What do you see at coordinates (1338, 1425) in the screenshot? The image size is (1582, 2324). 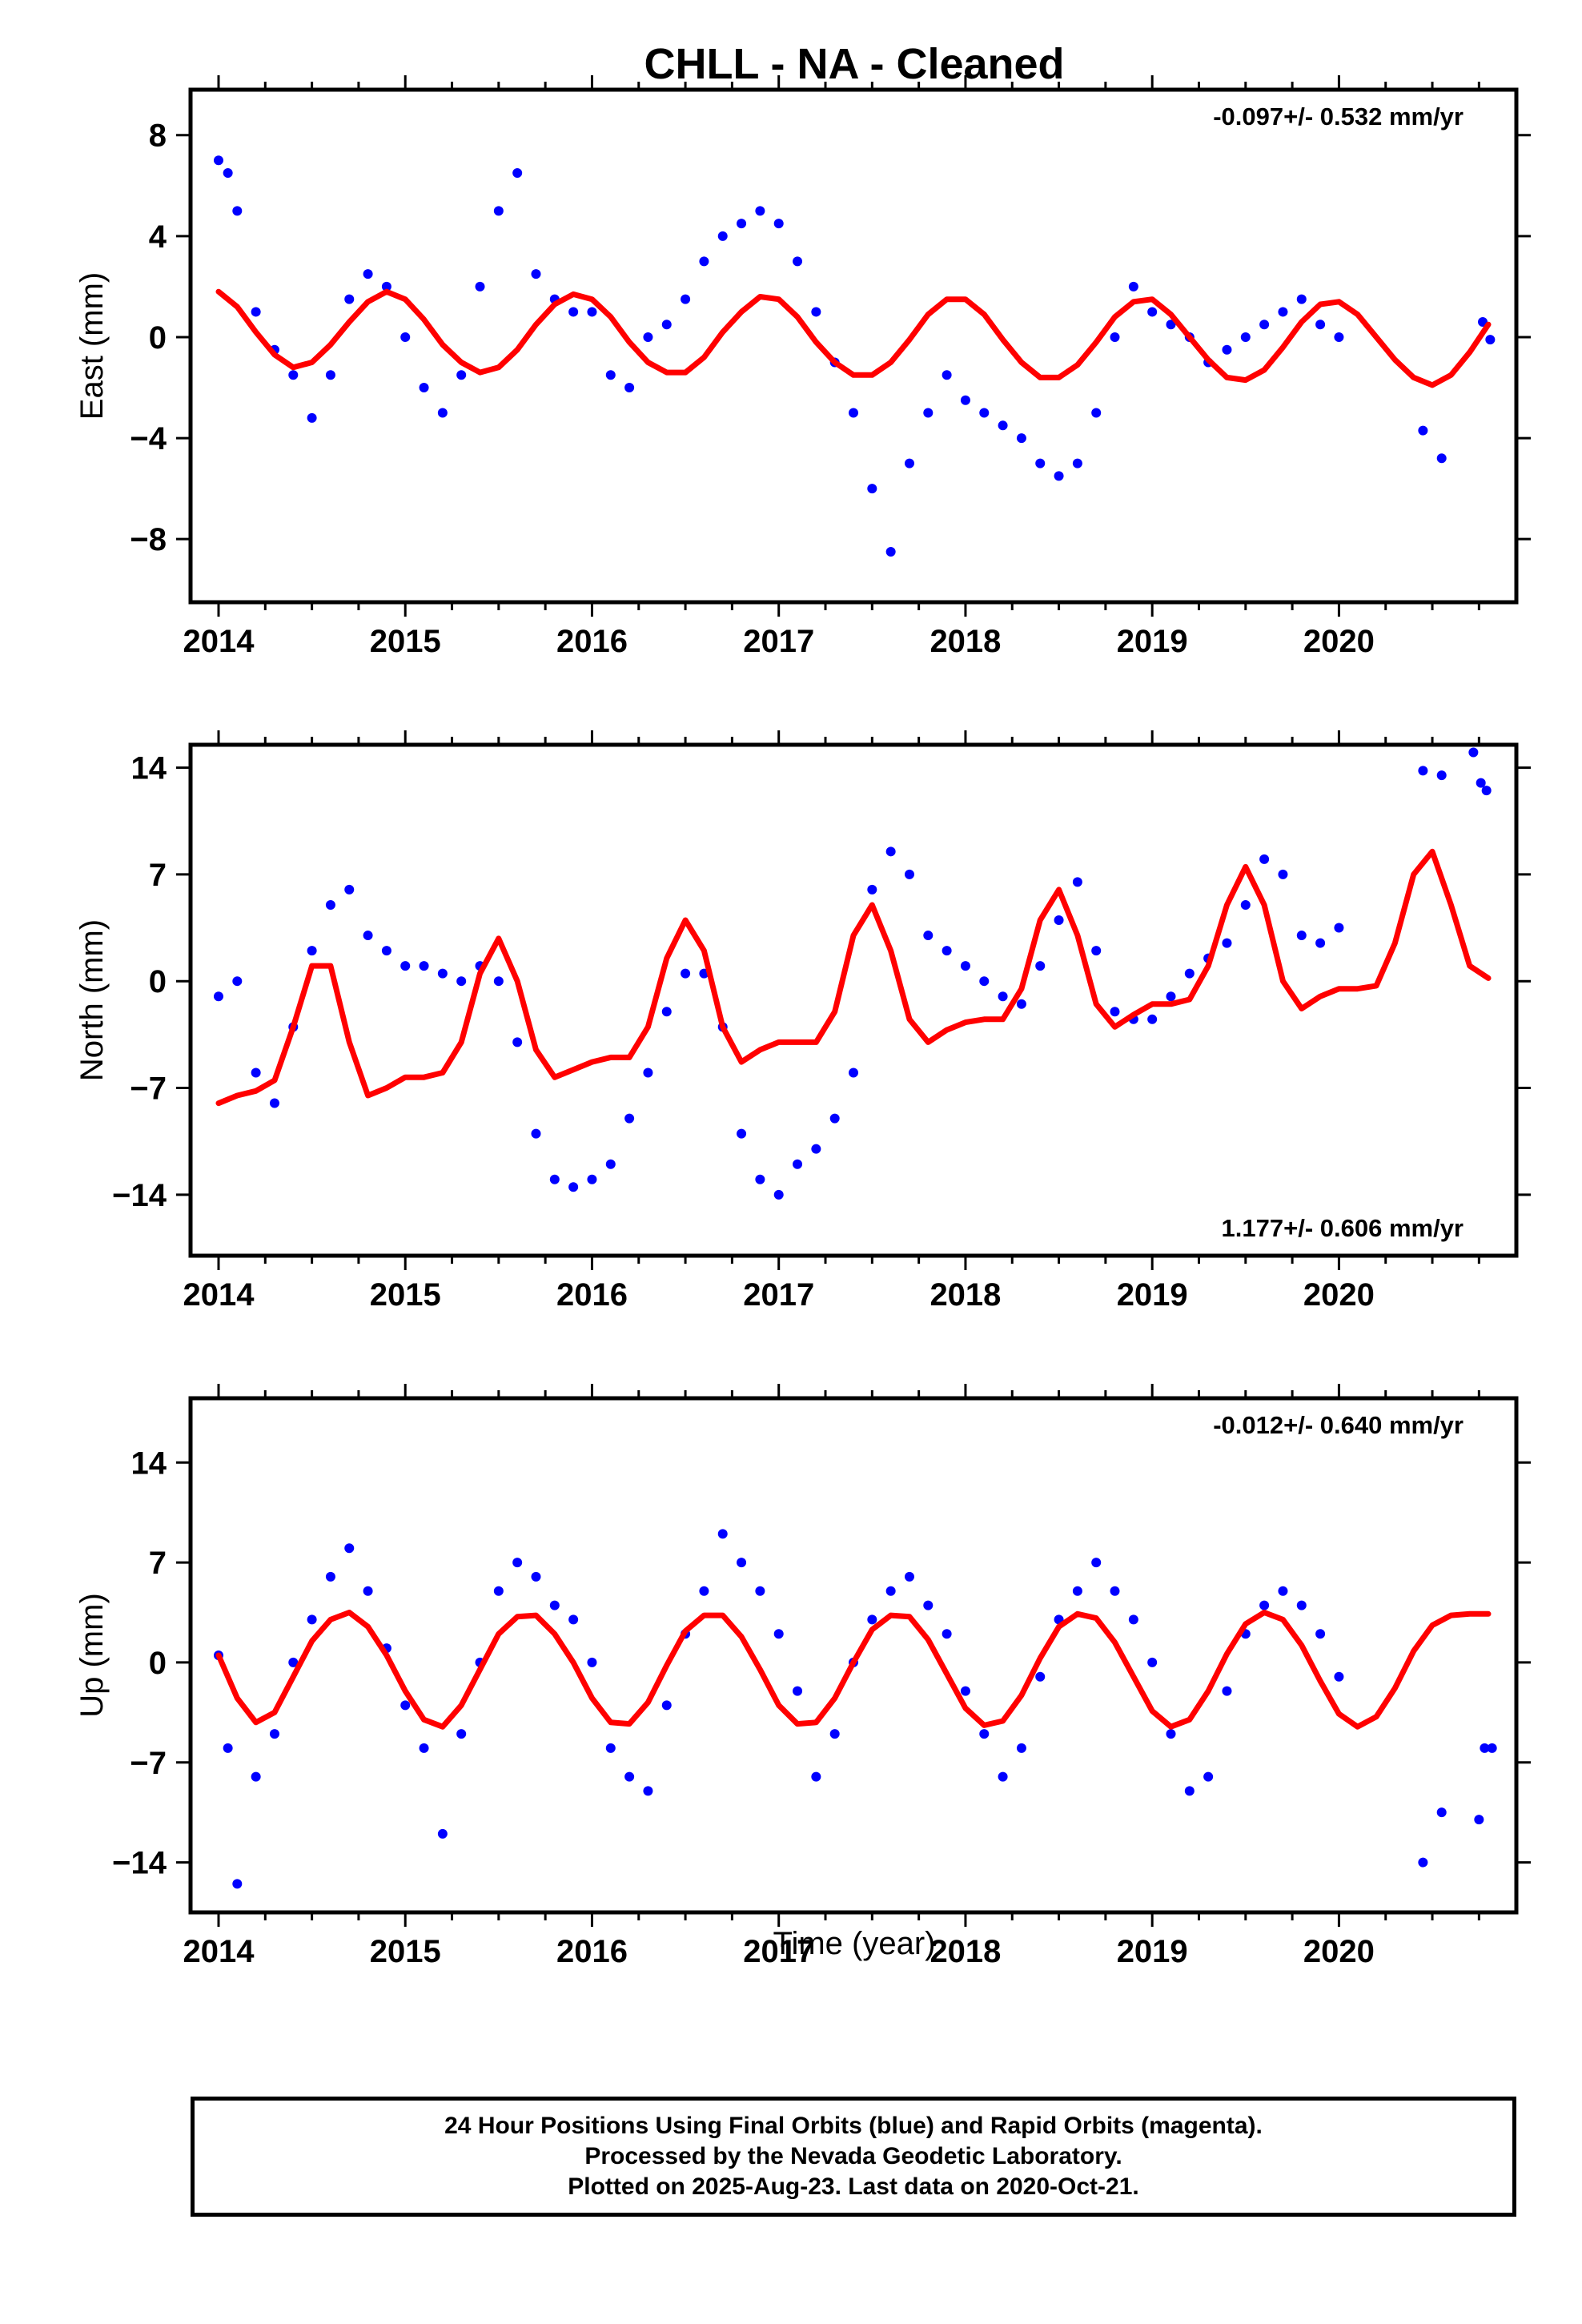 I see `up-rate-label: -0.012+/- 0.640 mm/yr` at bounding box center [1338, 1425].